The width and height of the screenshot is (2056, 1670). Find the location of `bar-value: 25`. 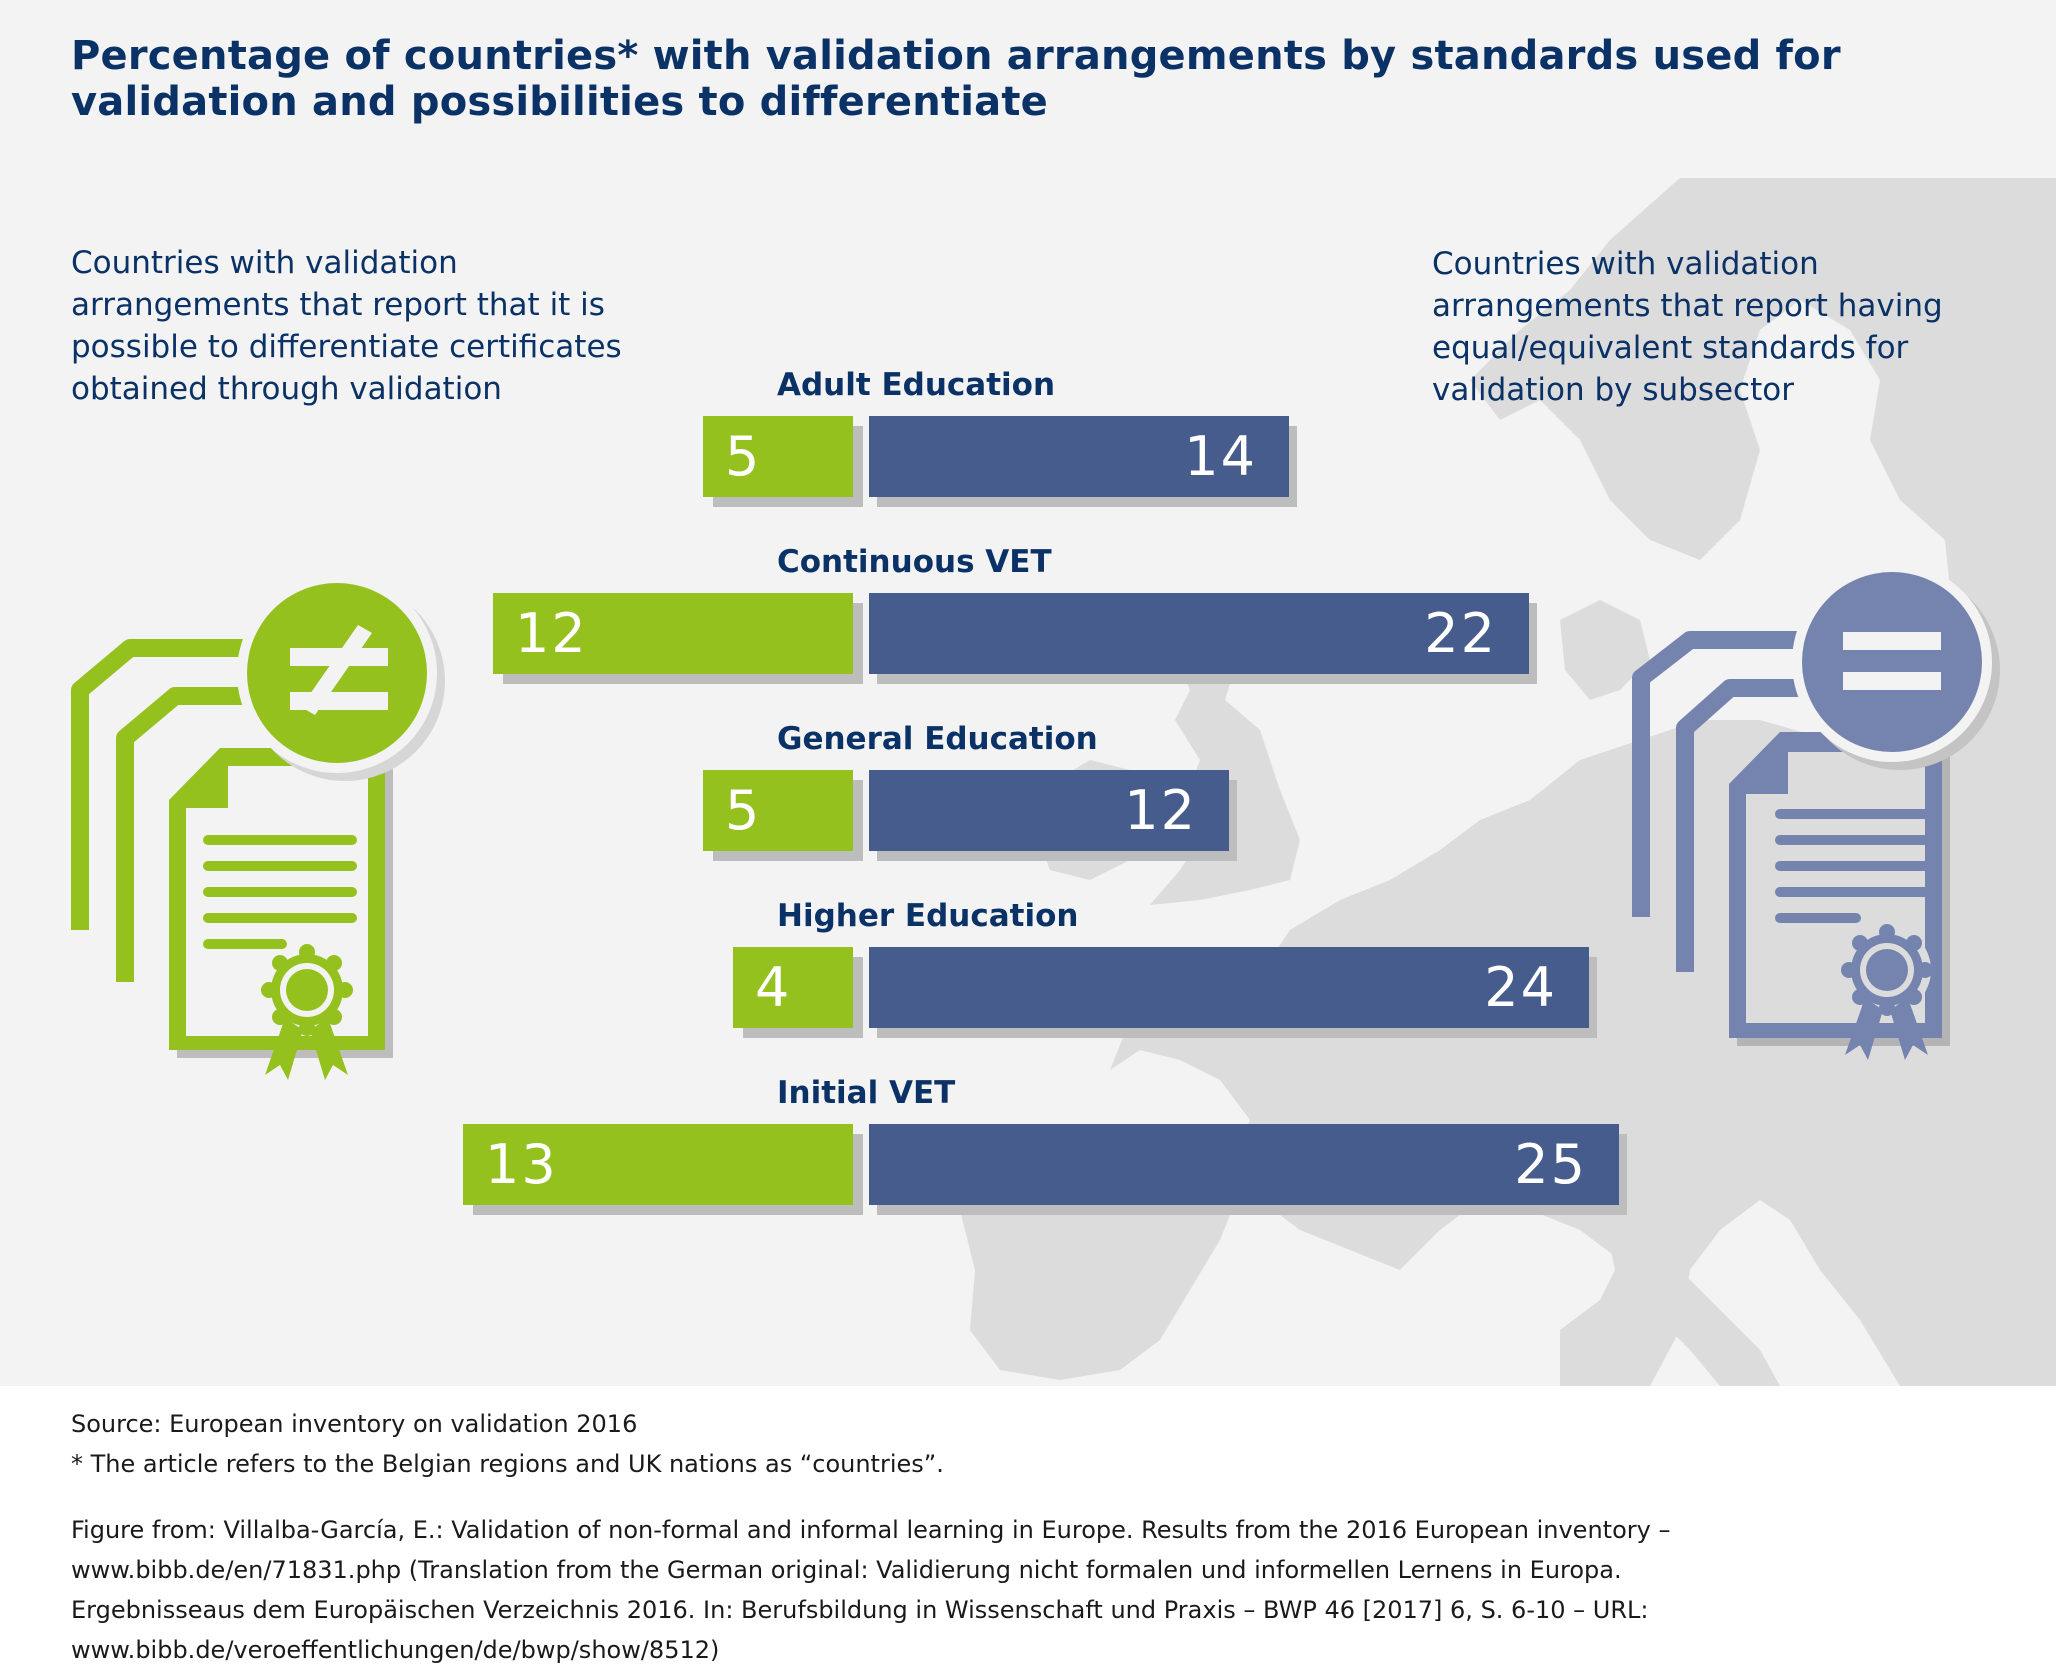

bar-value: 25 is located at coordinates (1550, 1164).